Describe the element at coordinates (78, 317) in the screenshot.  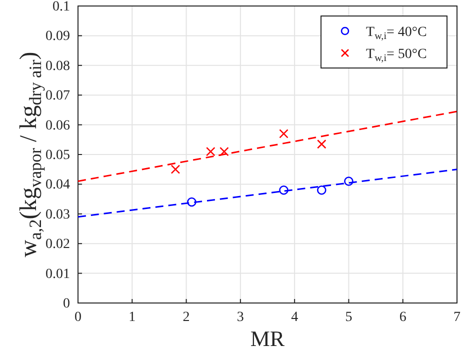
I see `x-tick-label: 0` at that location.